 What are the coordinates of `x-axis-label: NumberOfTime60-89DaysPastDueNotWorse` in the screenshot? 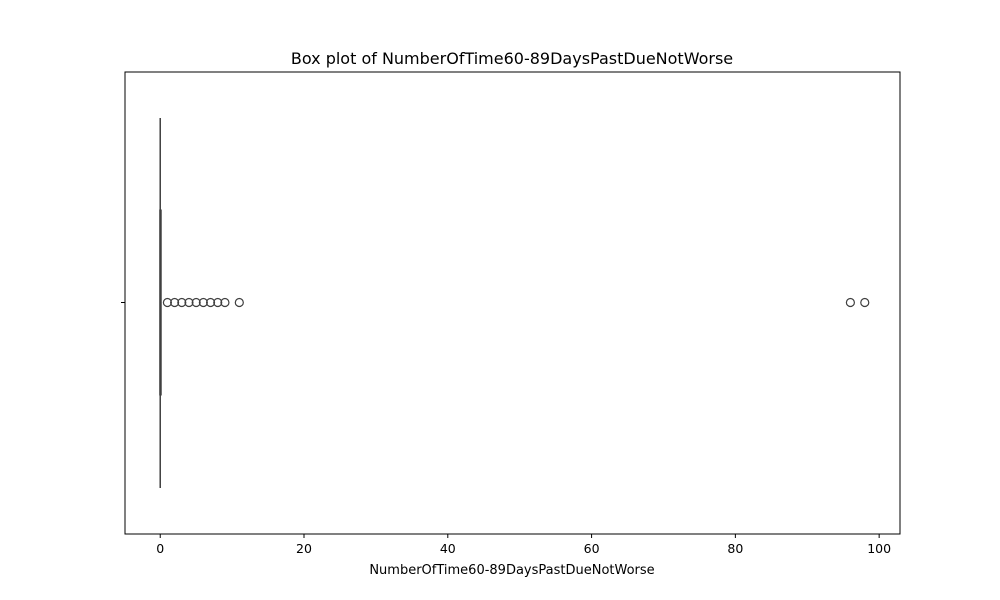 It's located at (511, 570).